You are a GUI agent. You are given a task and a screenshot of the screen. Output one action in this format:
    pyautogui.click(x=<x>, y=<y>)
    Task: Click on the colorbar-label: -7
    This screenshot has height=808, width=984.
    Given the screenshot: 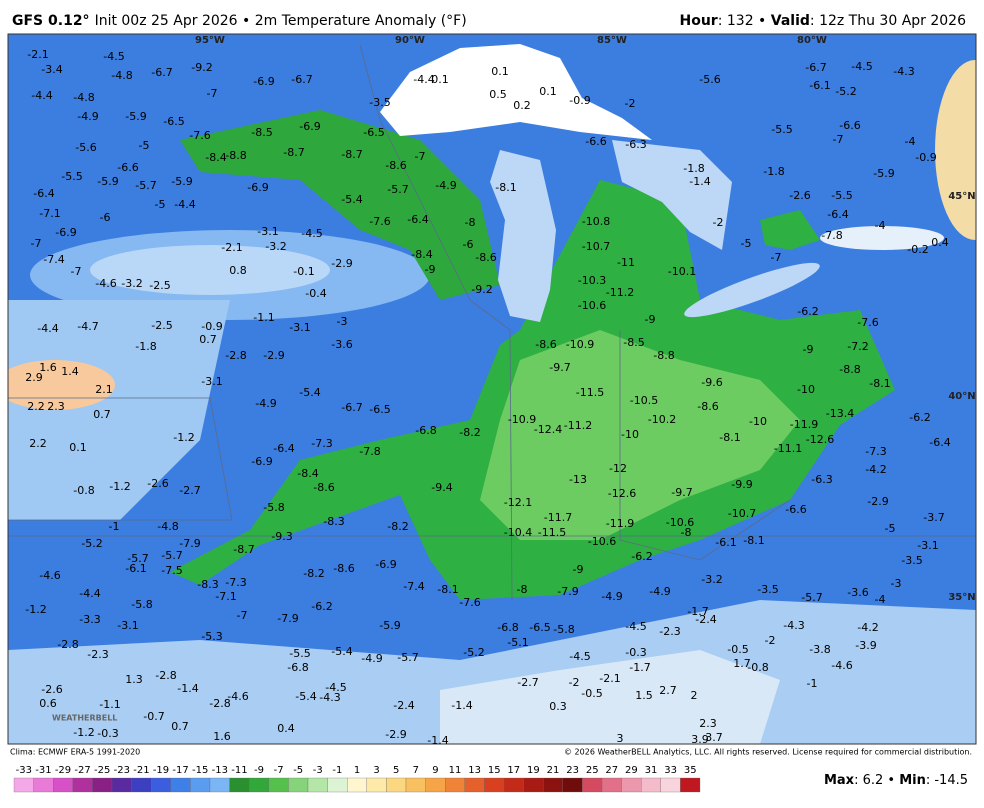 What is the action you would take?
    pyautogui.click(x=279, y=770)
    